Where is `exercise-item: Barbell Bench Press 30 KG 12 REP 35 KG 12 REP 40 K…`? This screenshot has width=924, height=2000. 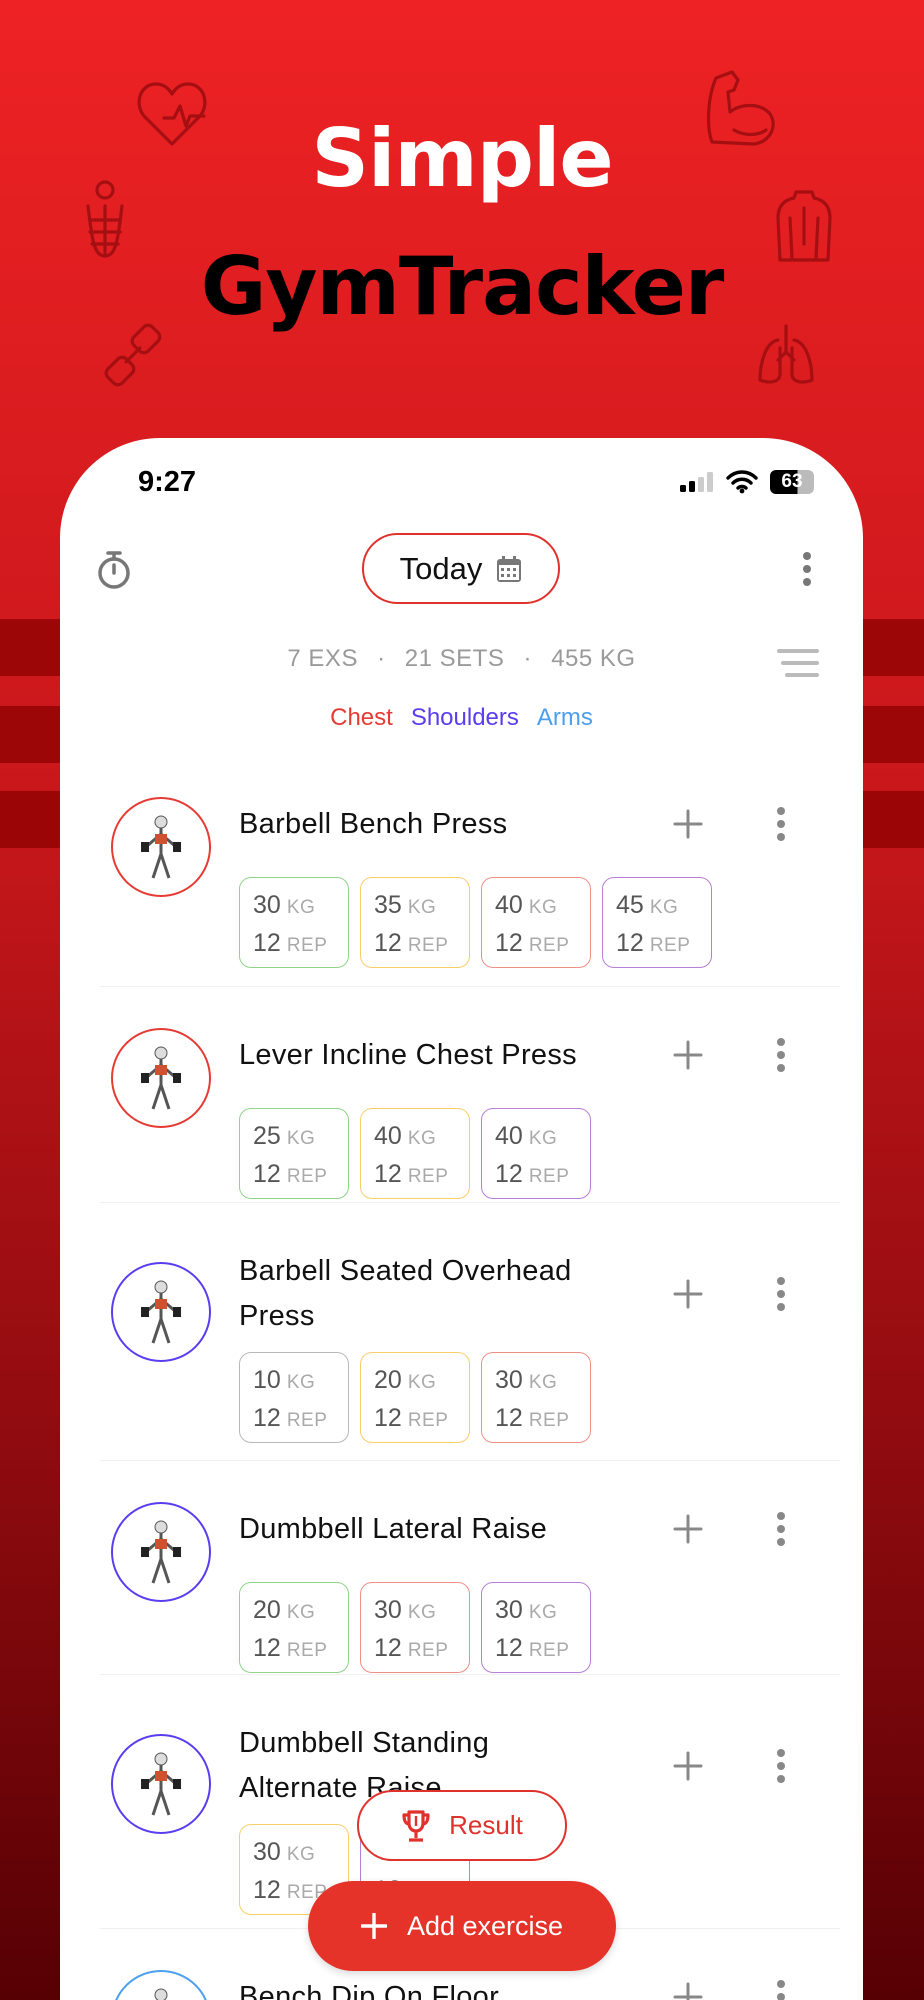
exercise-item: Barbell Bench Press 30 KG 12 REP 35 KG 12 REP 40 K… is located at coordinates (461, 905).